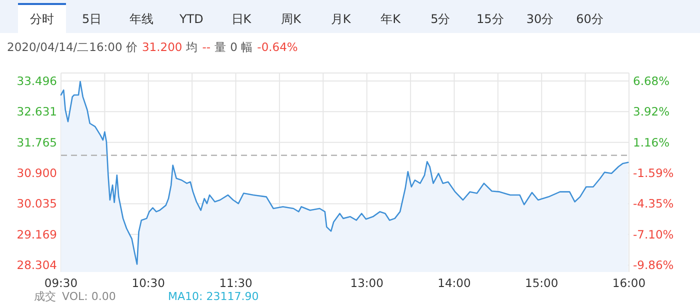 The height and width of the screenshot is (303, 700). What do you see at coordinates (213, 296) in the screenshot?
I see `text: MA10: 23117.90` at bounding box center [213, 296].